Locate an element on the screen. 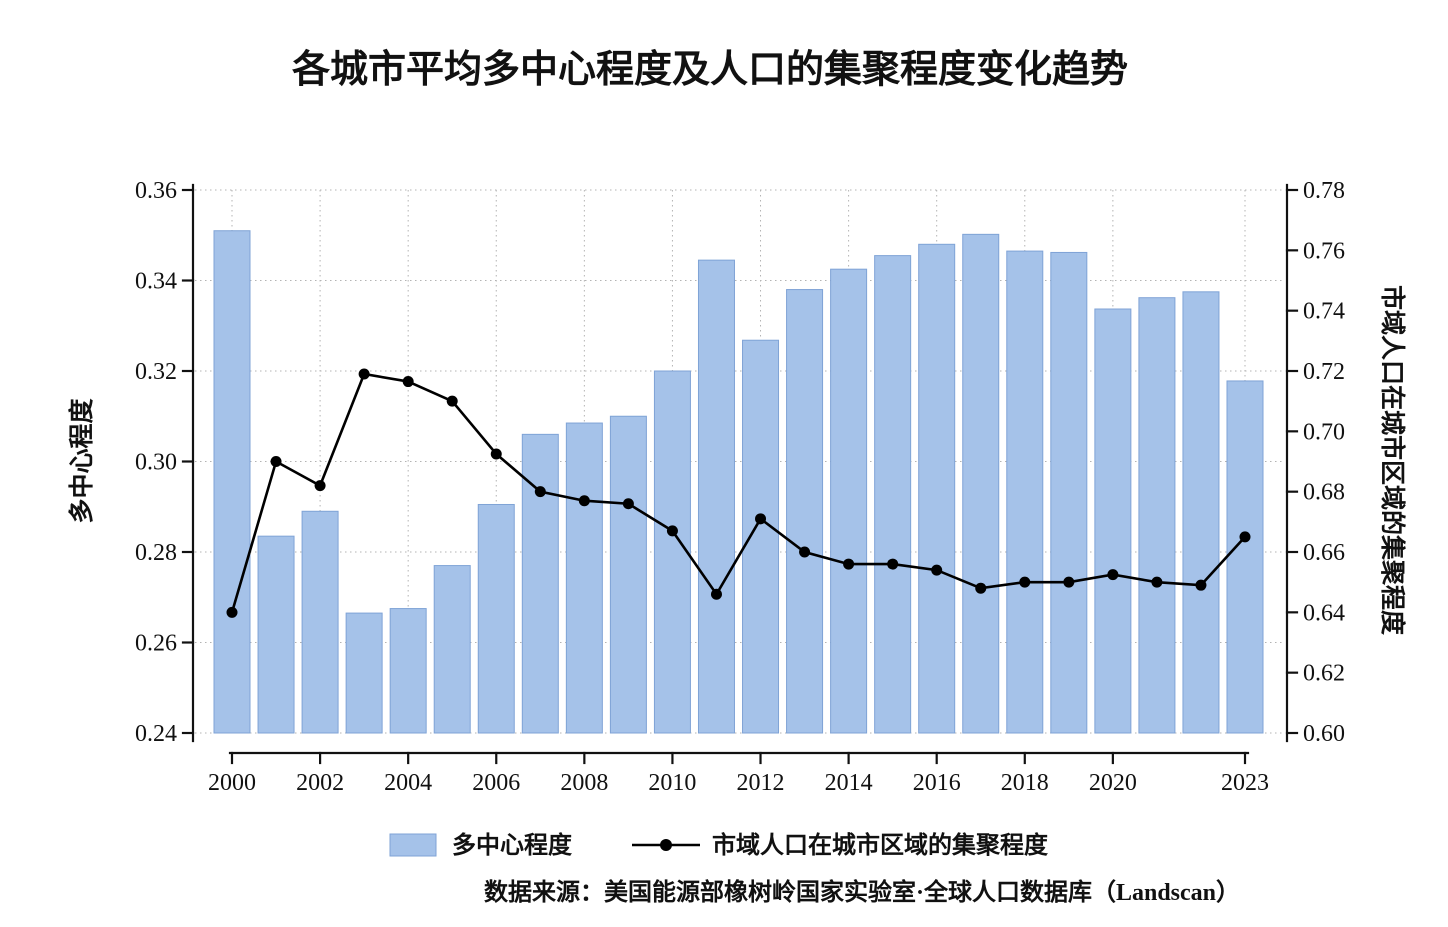 This screenshot has height=927, width=1448. bar-2000 is located at coordinates (232, 482).